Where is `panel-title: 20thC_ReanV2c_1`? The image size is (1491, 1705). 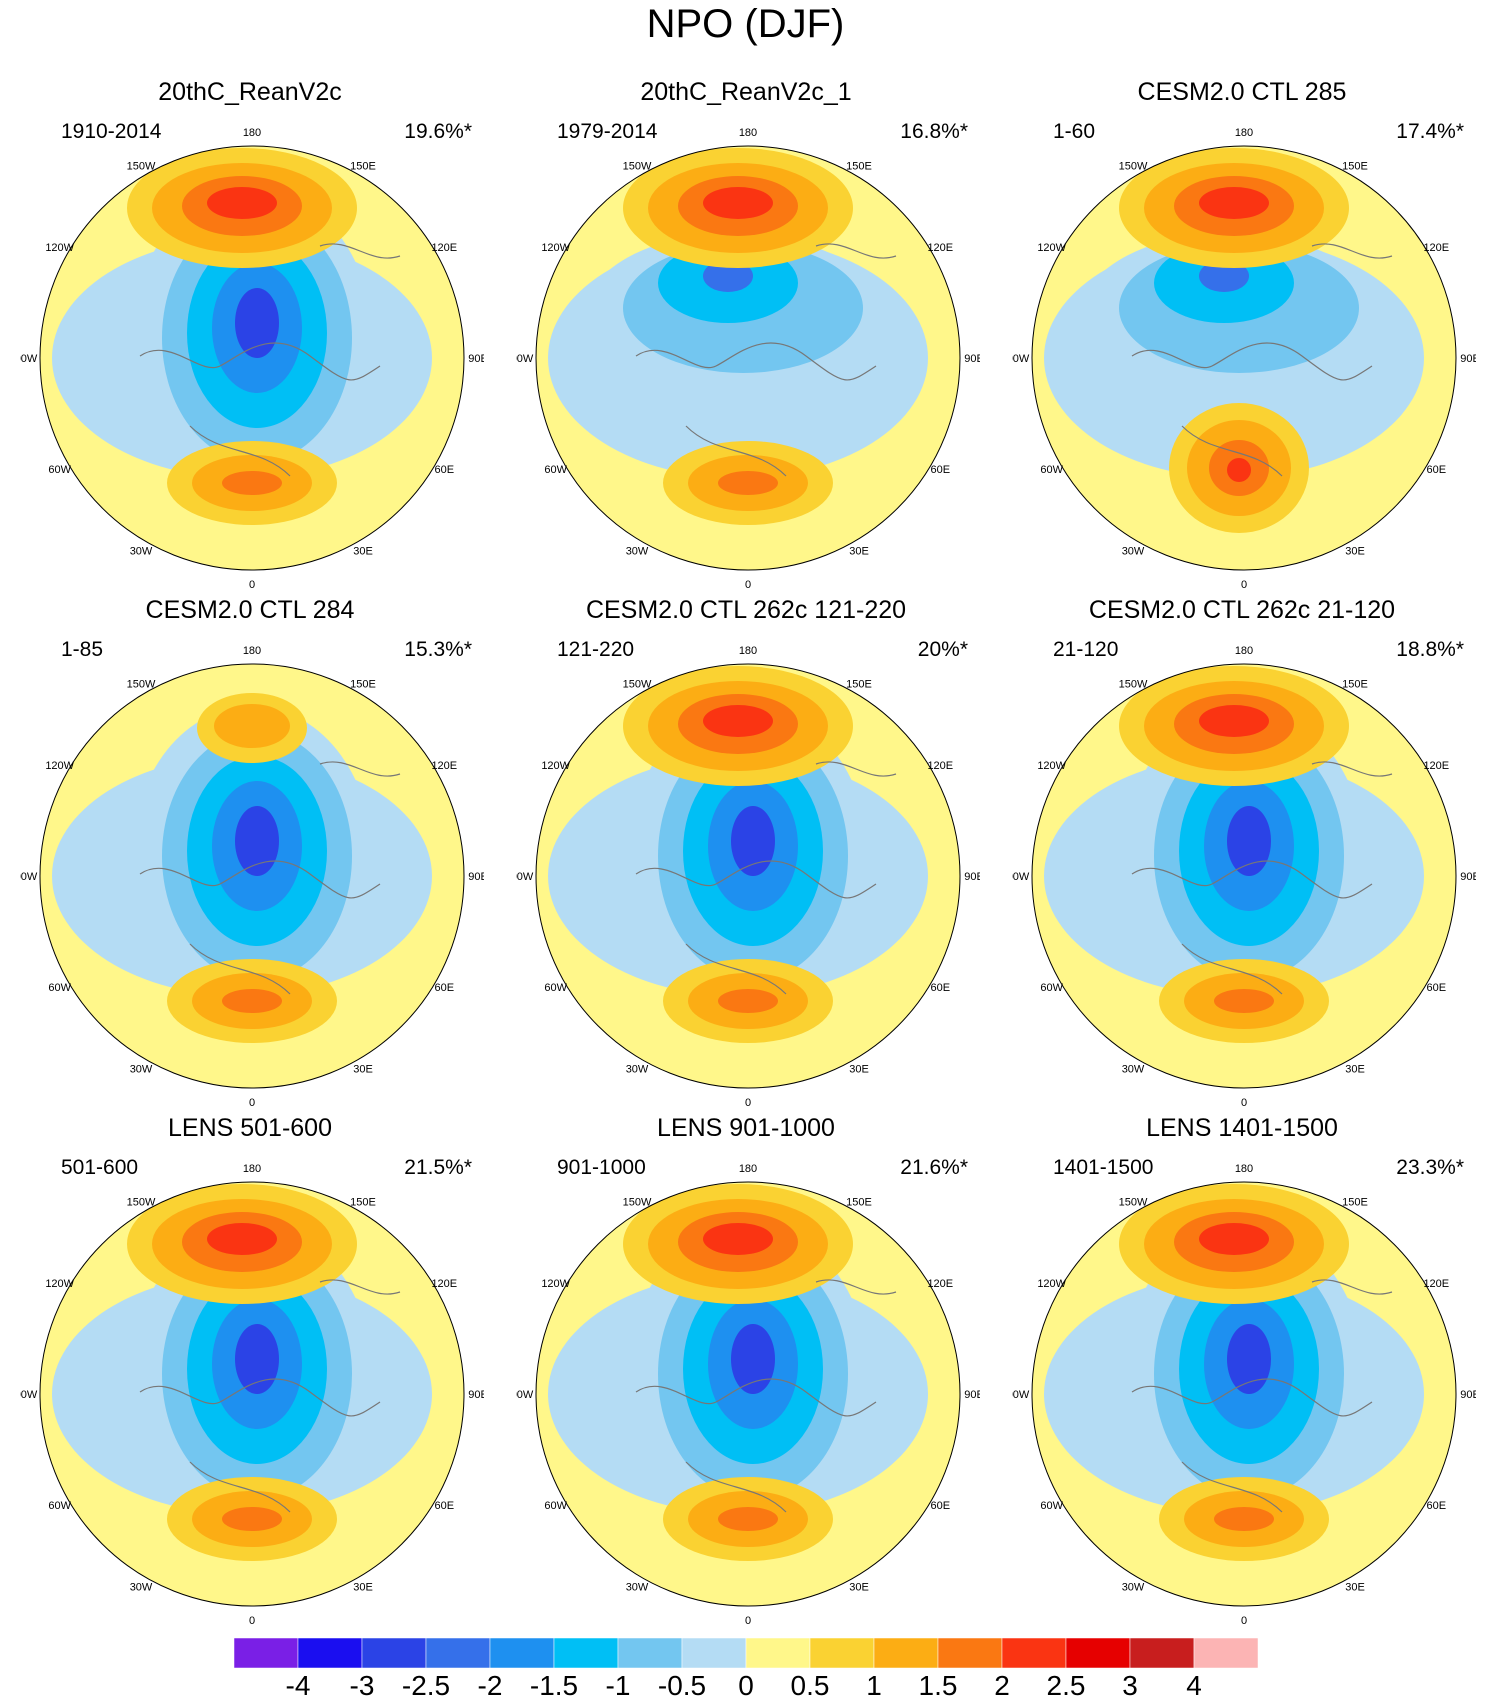 panel-title: 20thC_ReanV2c_1 is located at coordinates (746, 92).